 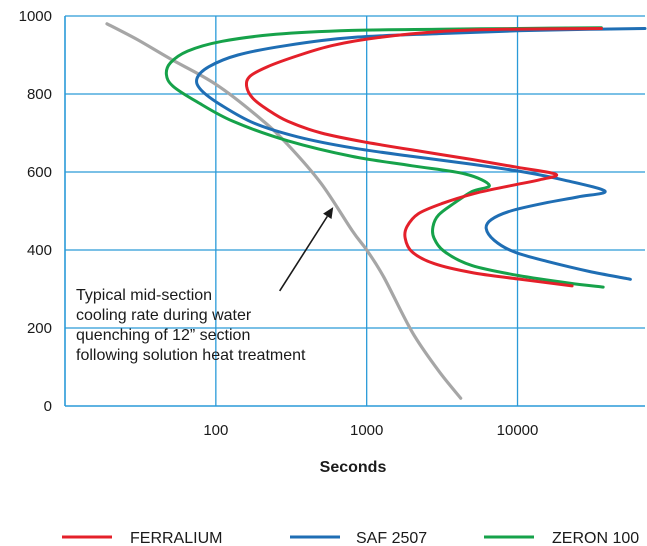 I want to click on x-tick-label: 10000, so click(x=518, y=430).